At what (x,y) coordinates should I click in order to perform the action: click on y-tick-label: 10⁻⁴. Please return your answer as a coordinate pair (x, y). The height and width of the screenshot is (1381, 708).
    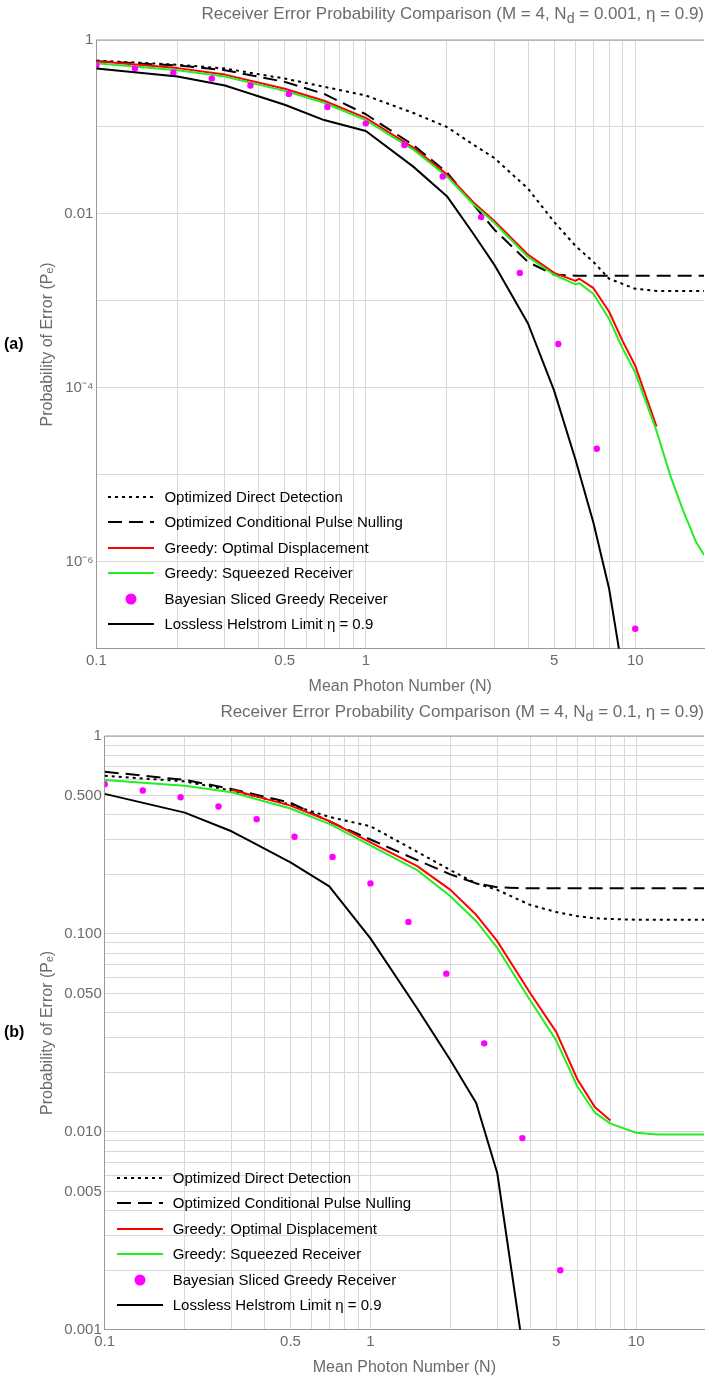
    Looking at the image, I should click on (79, 387).